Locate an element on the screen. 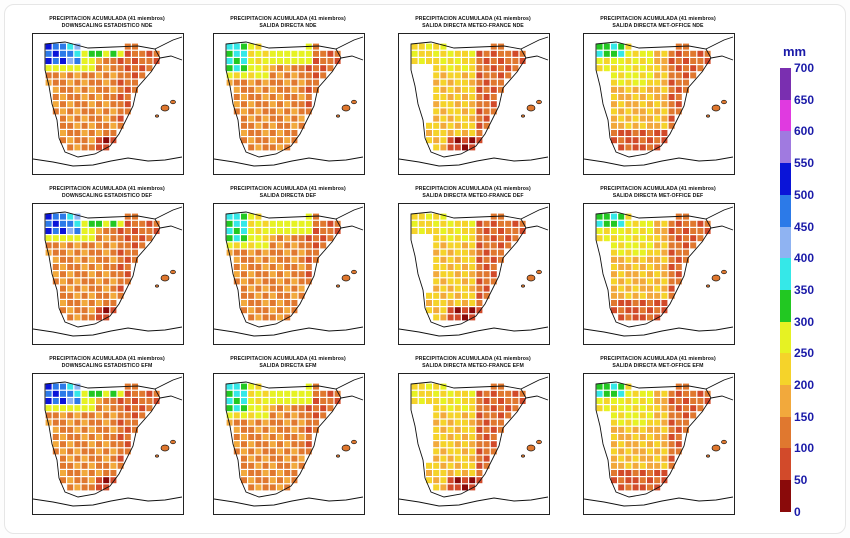 Image resolution: width=850 pixels, height=538 pixels. map-canvas is located at coordinates (108, 441).